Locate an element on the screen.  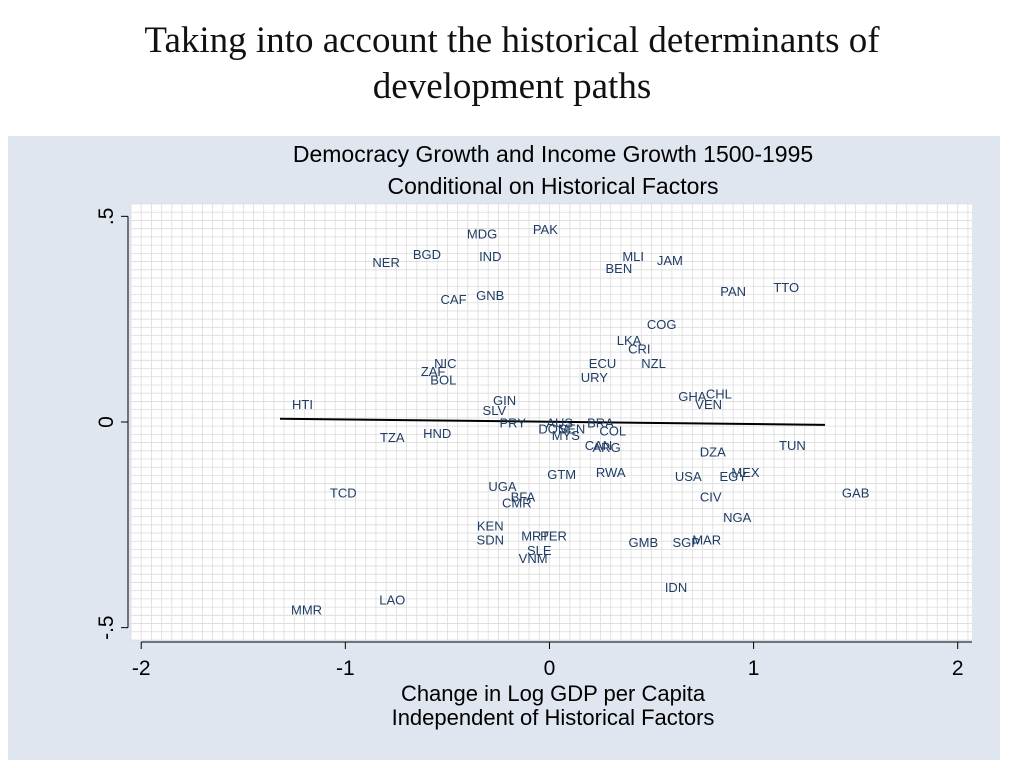
y-tick-label: 0 is located at coordinates (106, 422).